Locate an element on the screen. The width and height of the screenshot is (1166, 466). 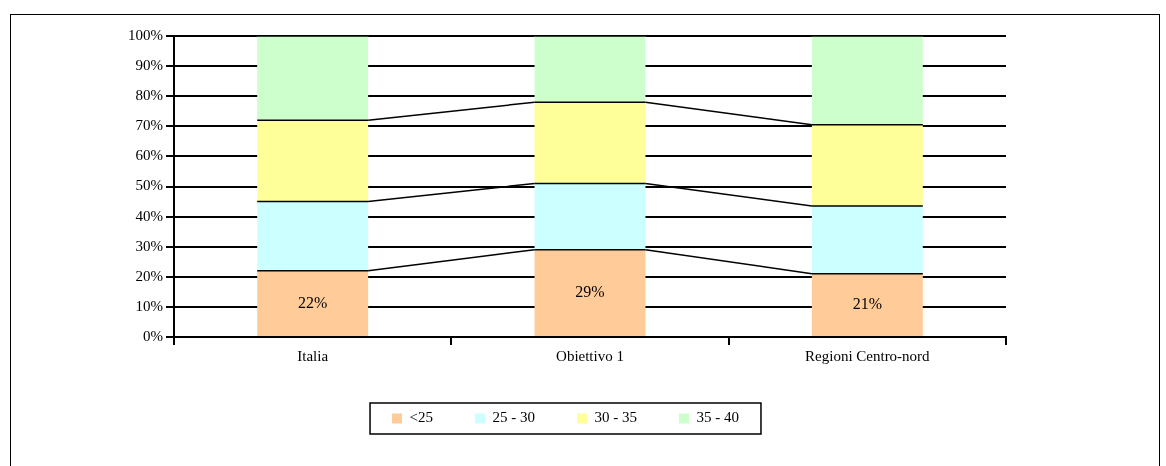
y-tick-label: 30% is located at coordinates (149, 245).